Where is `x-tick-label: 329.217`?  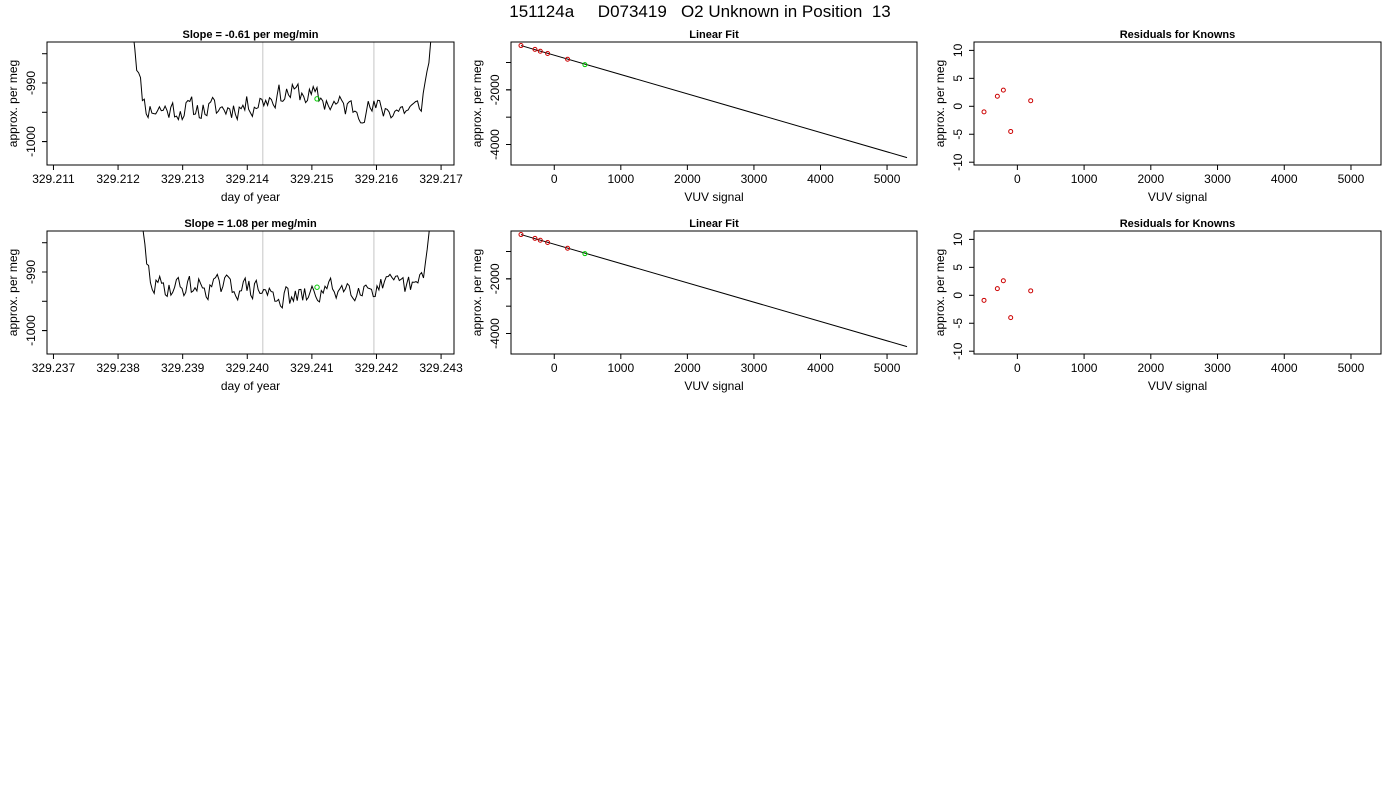
x-tick-label: 329.217 is located at coordinates (441, 179).